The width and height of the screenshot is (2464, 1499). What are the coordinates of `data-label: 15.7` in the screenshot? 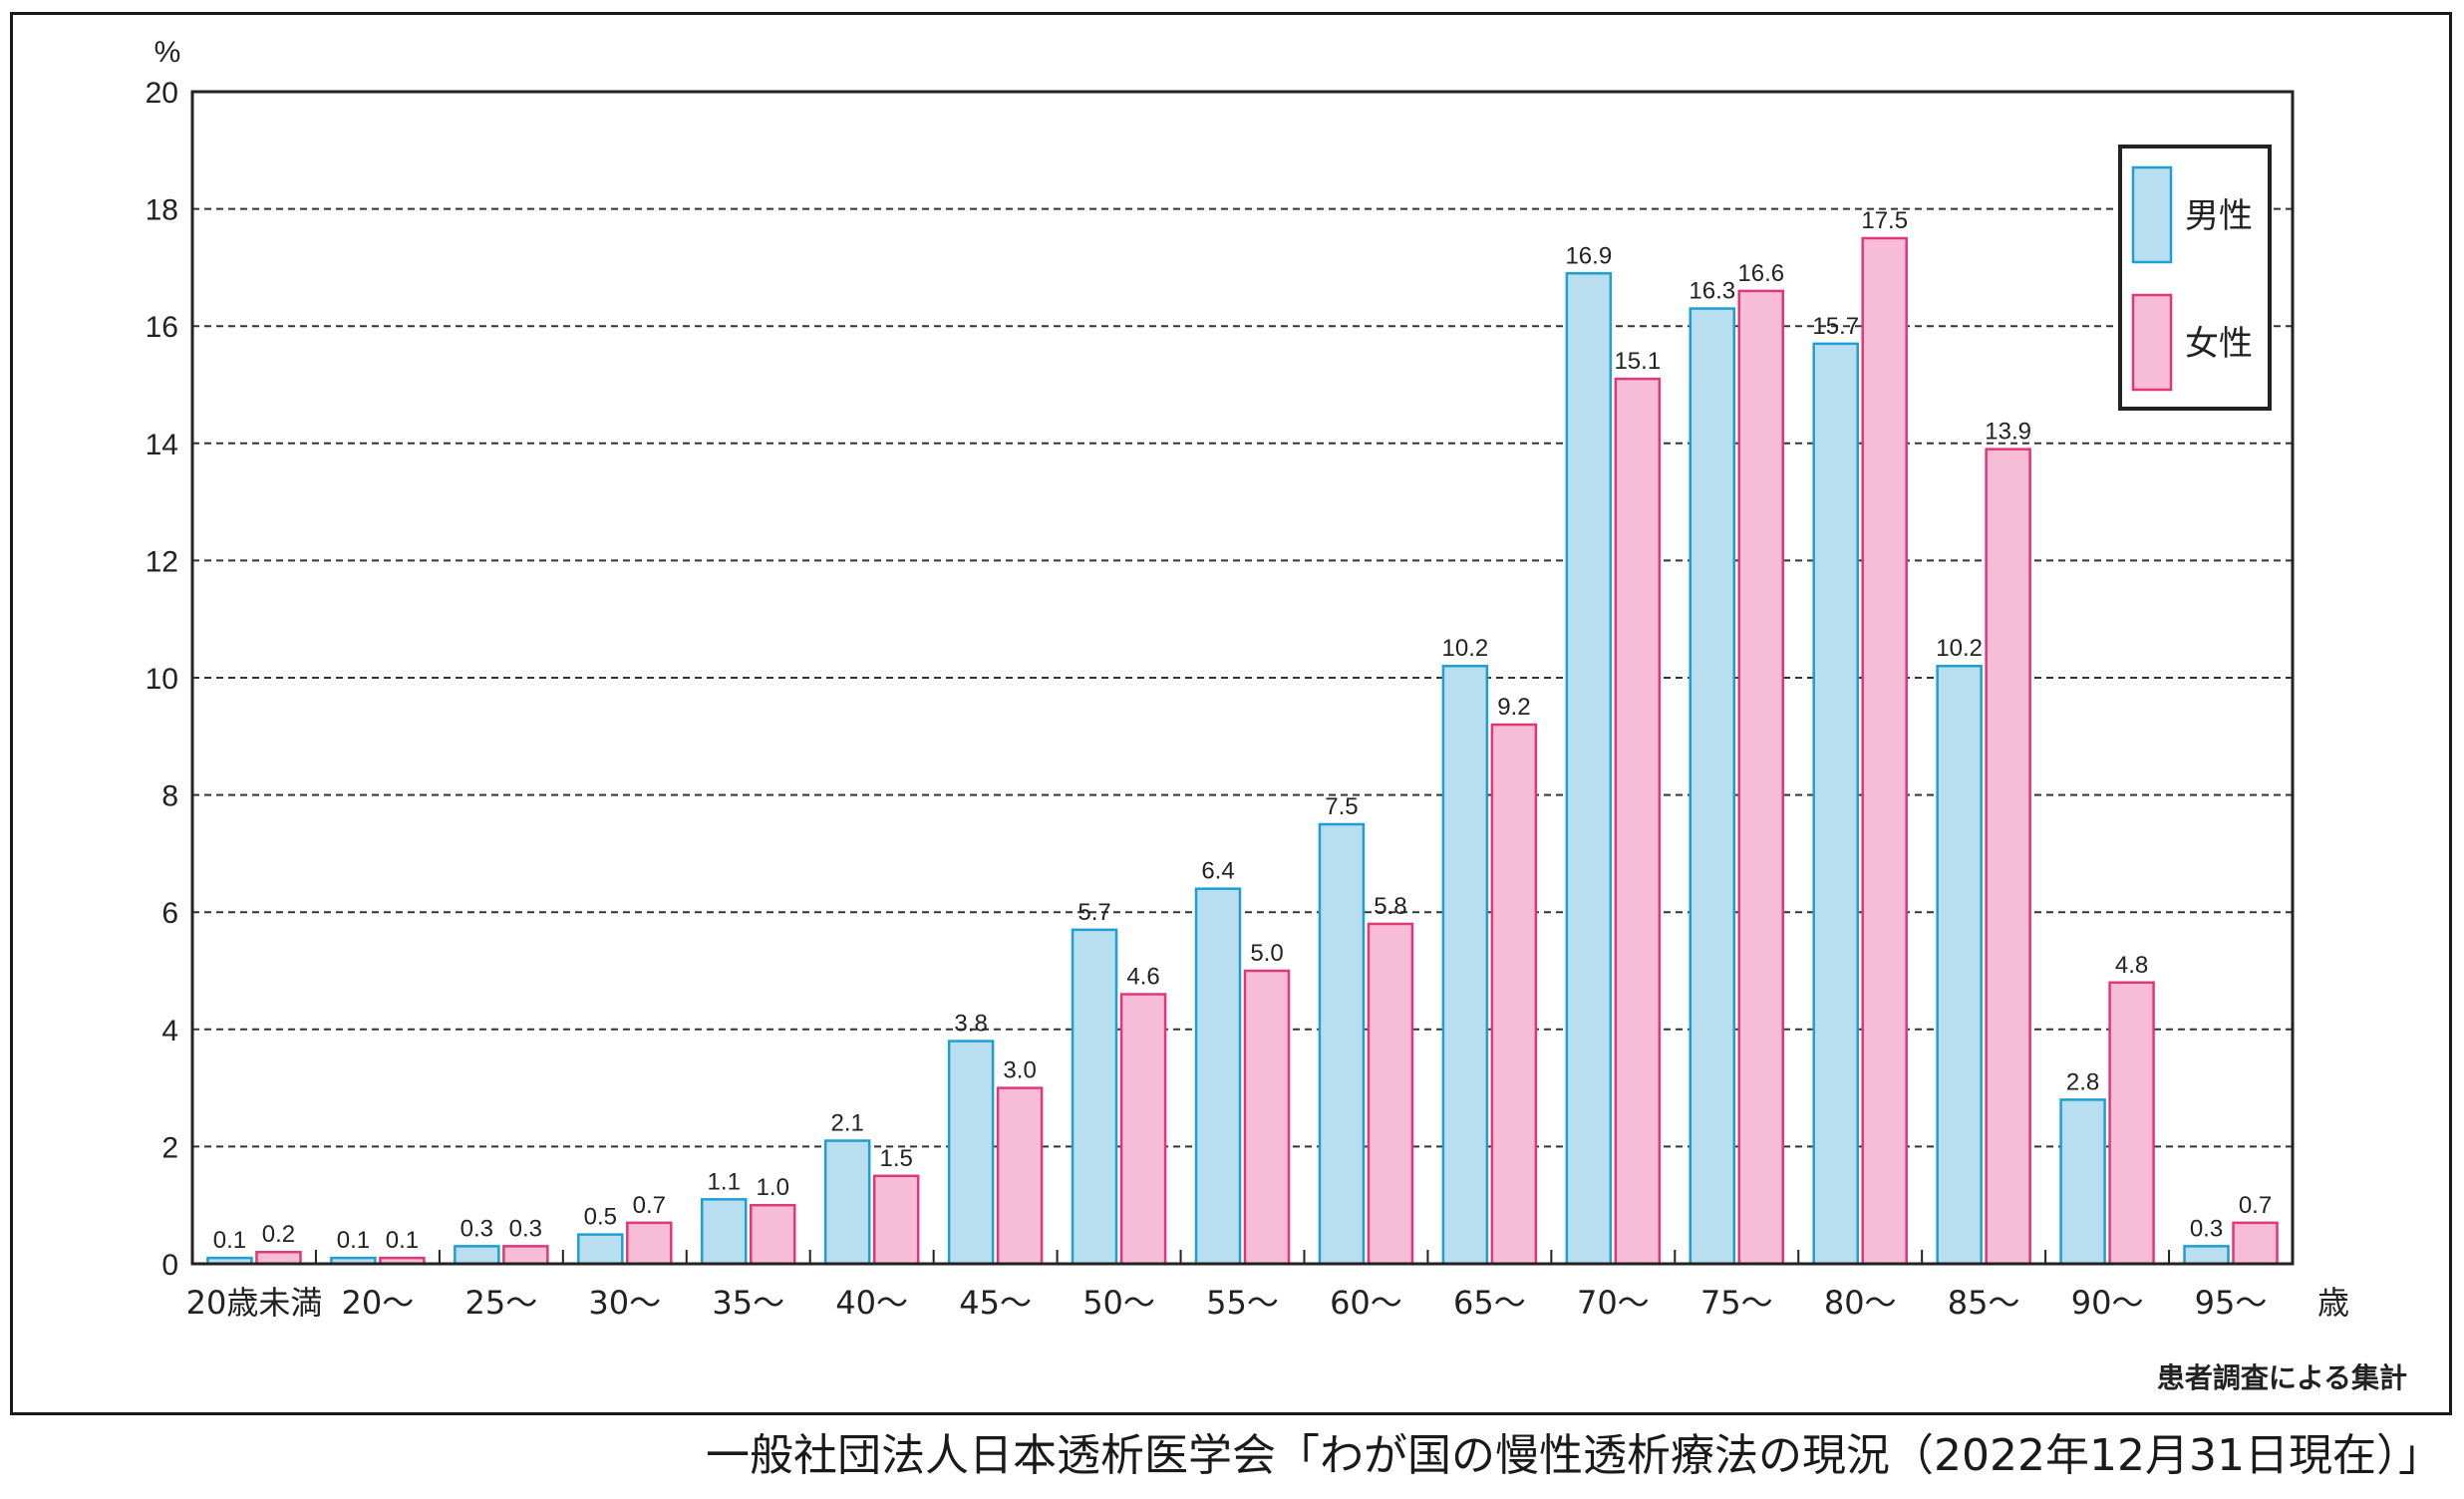 It's located at (1836, 327).